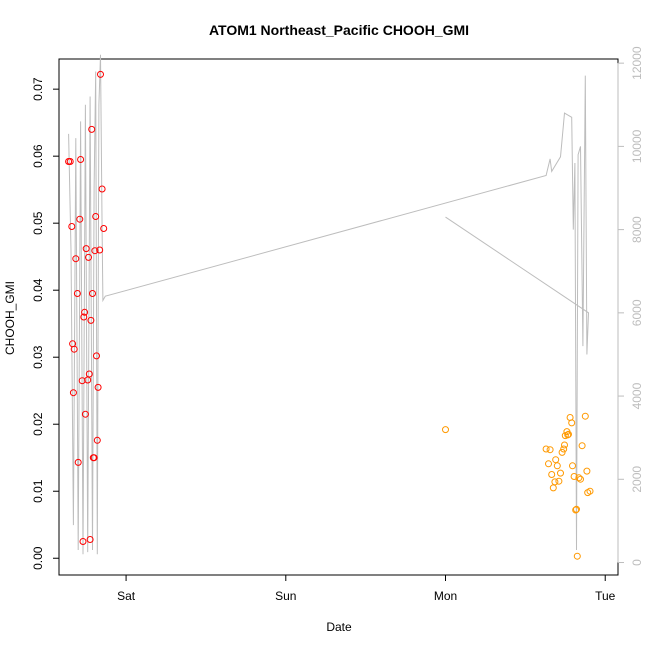  I want to click on y-tick-label: 0.05, so click(38, 223).